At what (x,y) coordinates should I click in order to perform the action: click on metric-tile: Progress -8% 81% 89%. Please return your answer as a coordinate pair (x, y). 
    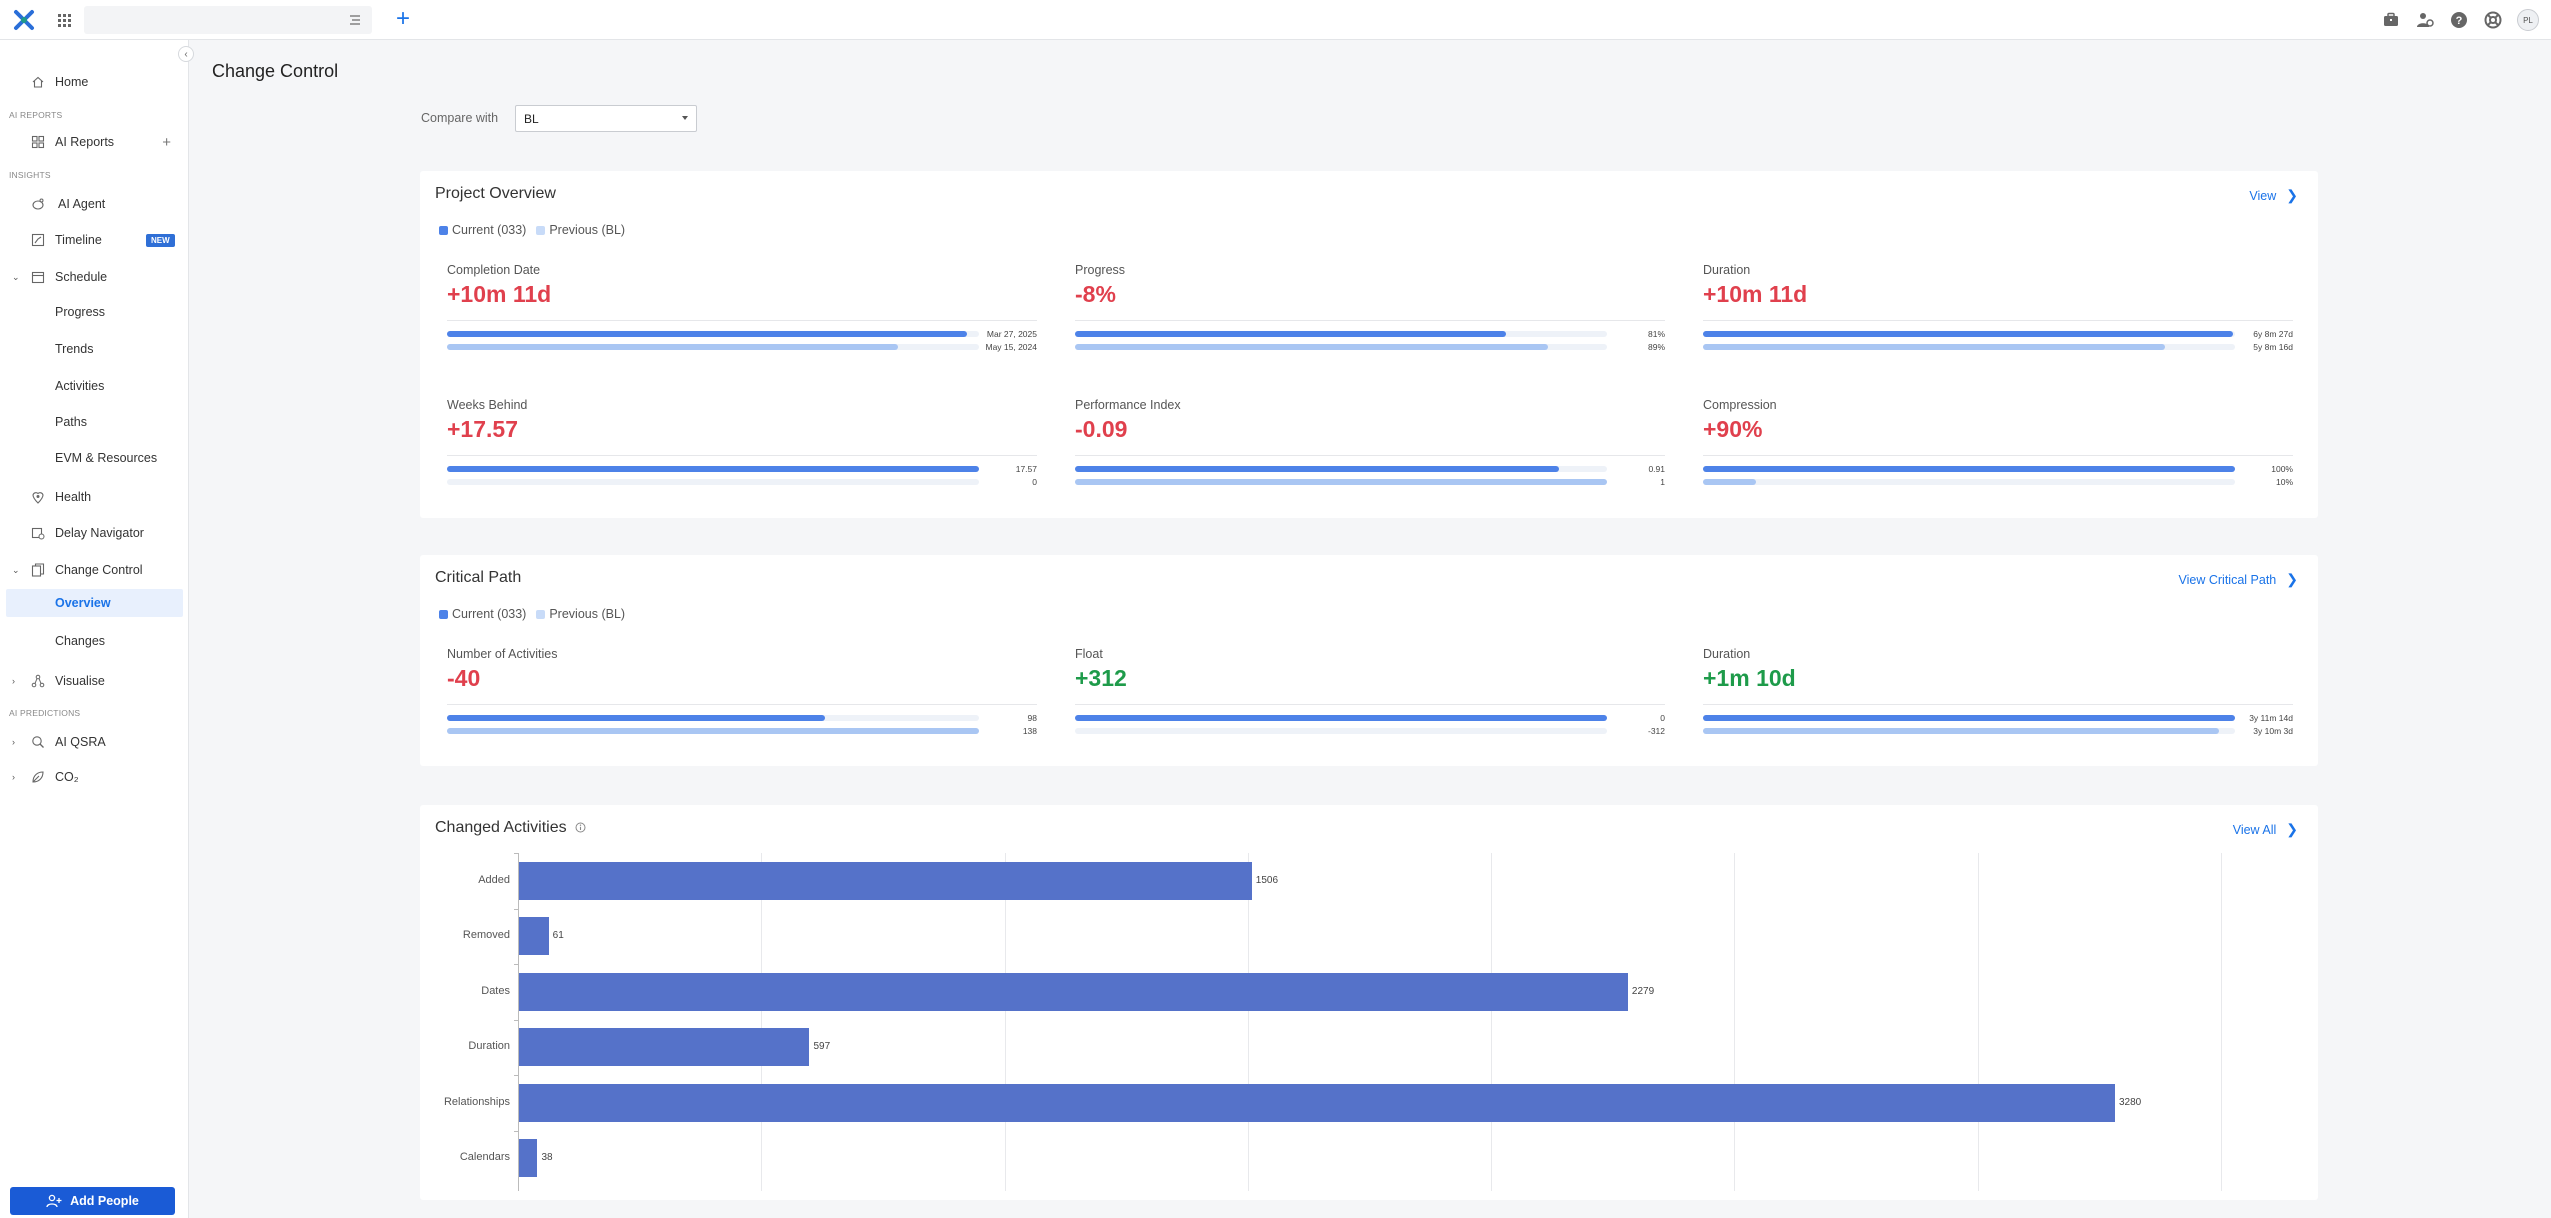
    Looking at the image, I should click on (1370, 307).